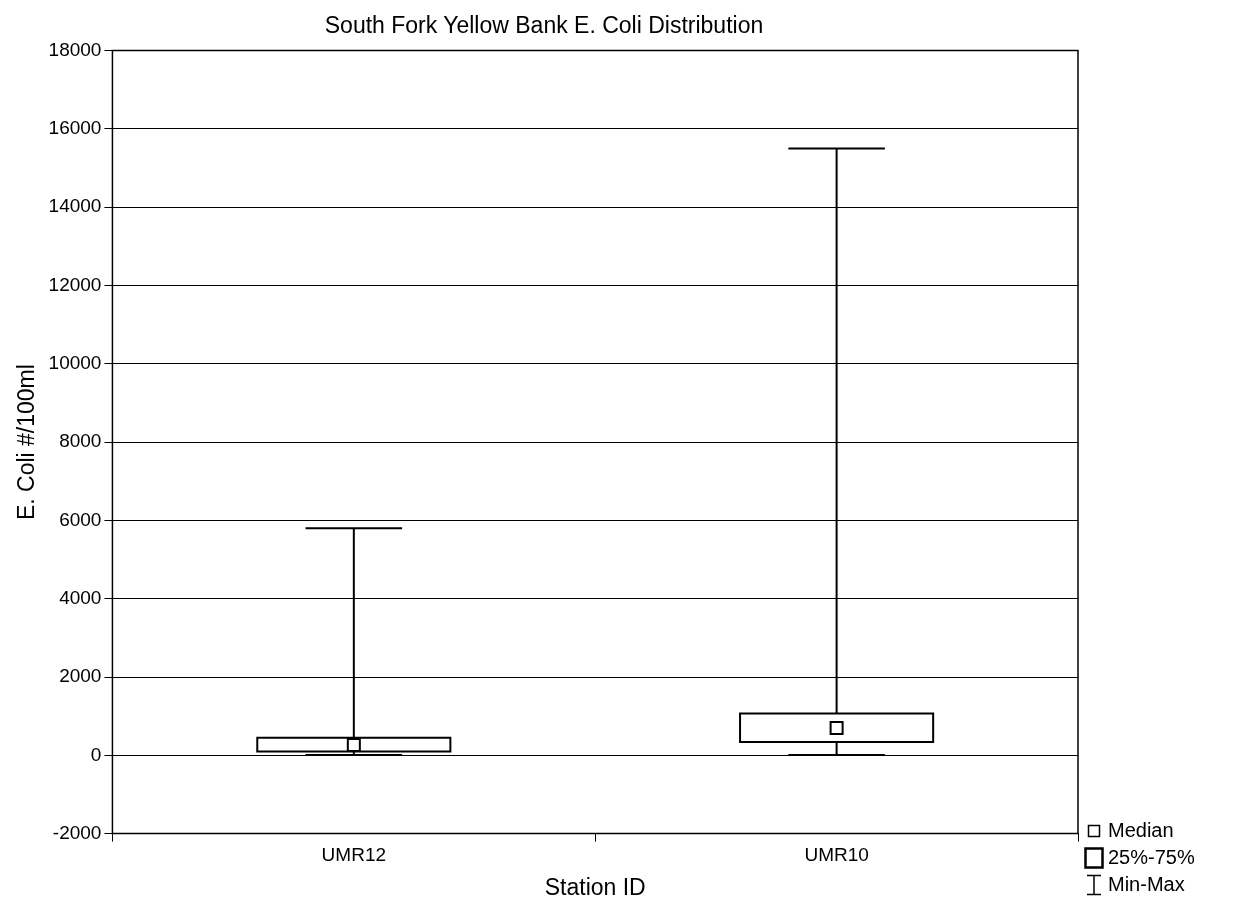 This screenshot has height=916, width=1238. What do you see at coordinates (75, 206) in the screenshot?
I see `y-tick-label: 14000` at bounding box center [75, 206].